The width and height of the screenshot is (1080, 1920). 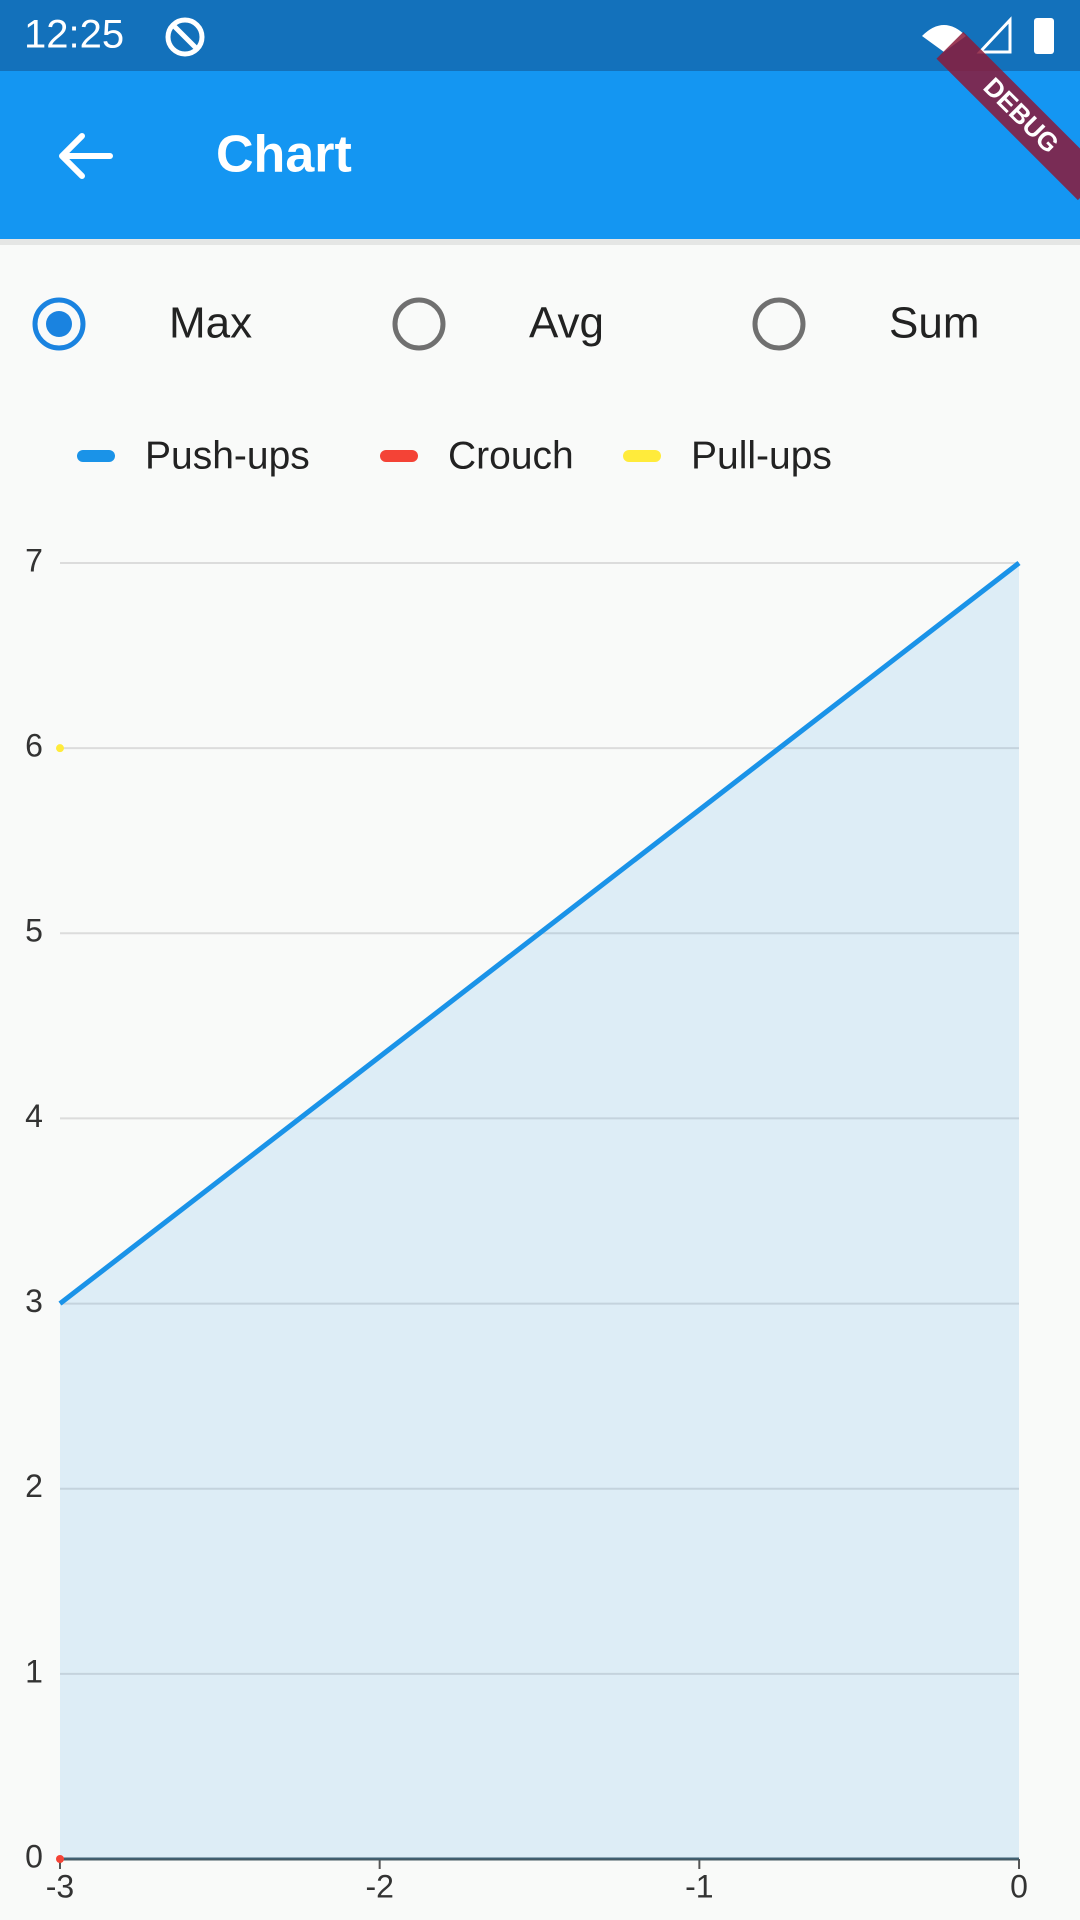 What do you see at coordinates (1019, 1886) in the screenshot?
I see `x-tick-label: 0` at bounding box center [1019, 1886].